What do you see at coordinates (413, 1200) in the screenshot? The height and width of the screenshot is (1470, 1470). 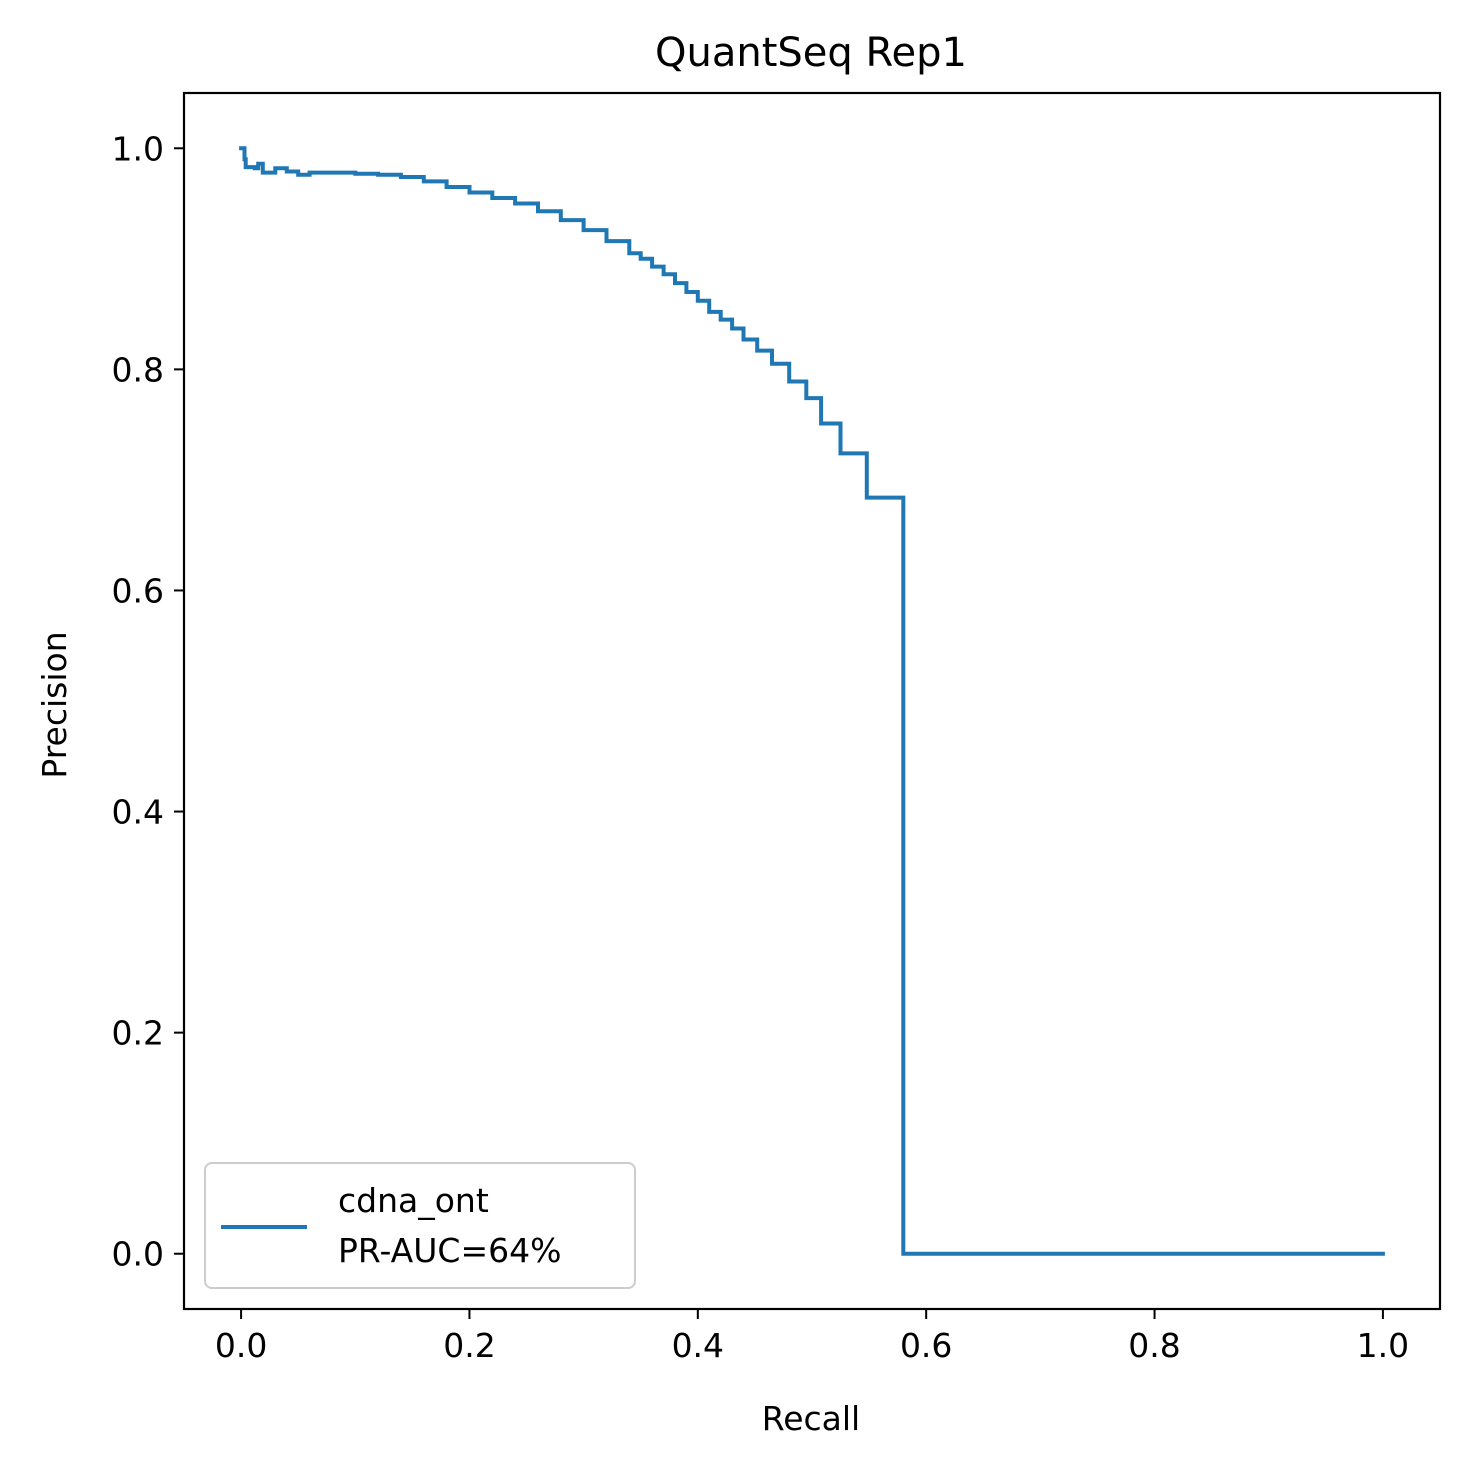 I see `legend-label-line-1: cdna_ont` at bounding box center [413, 1200].